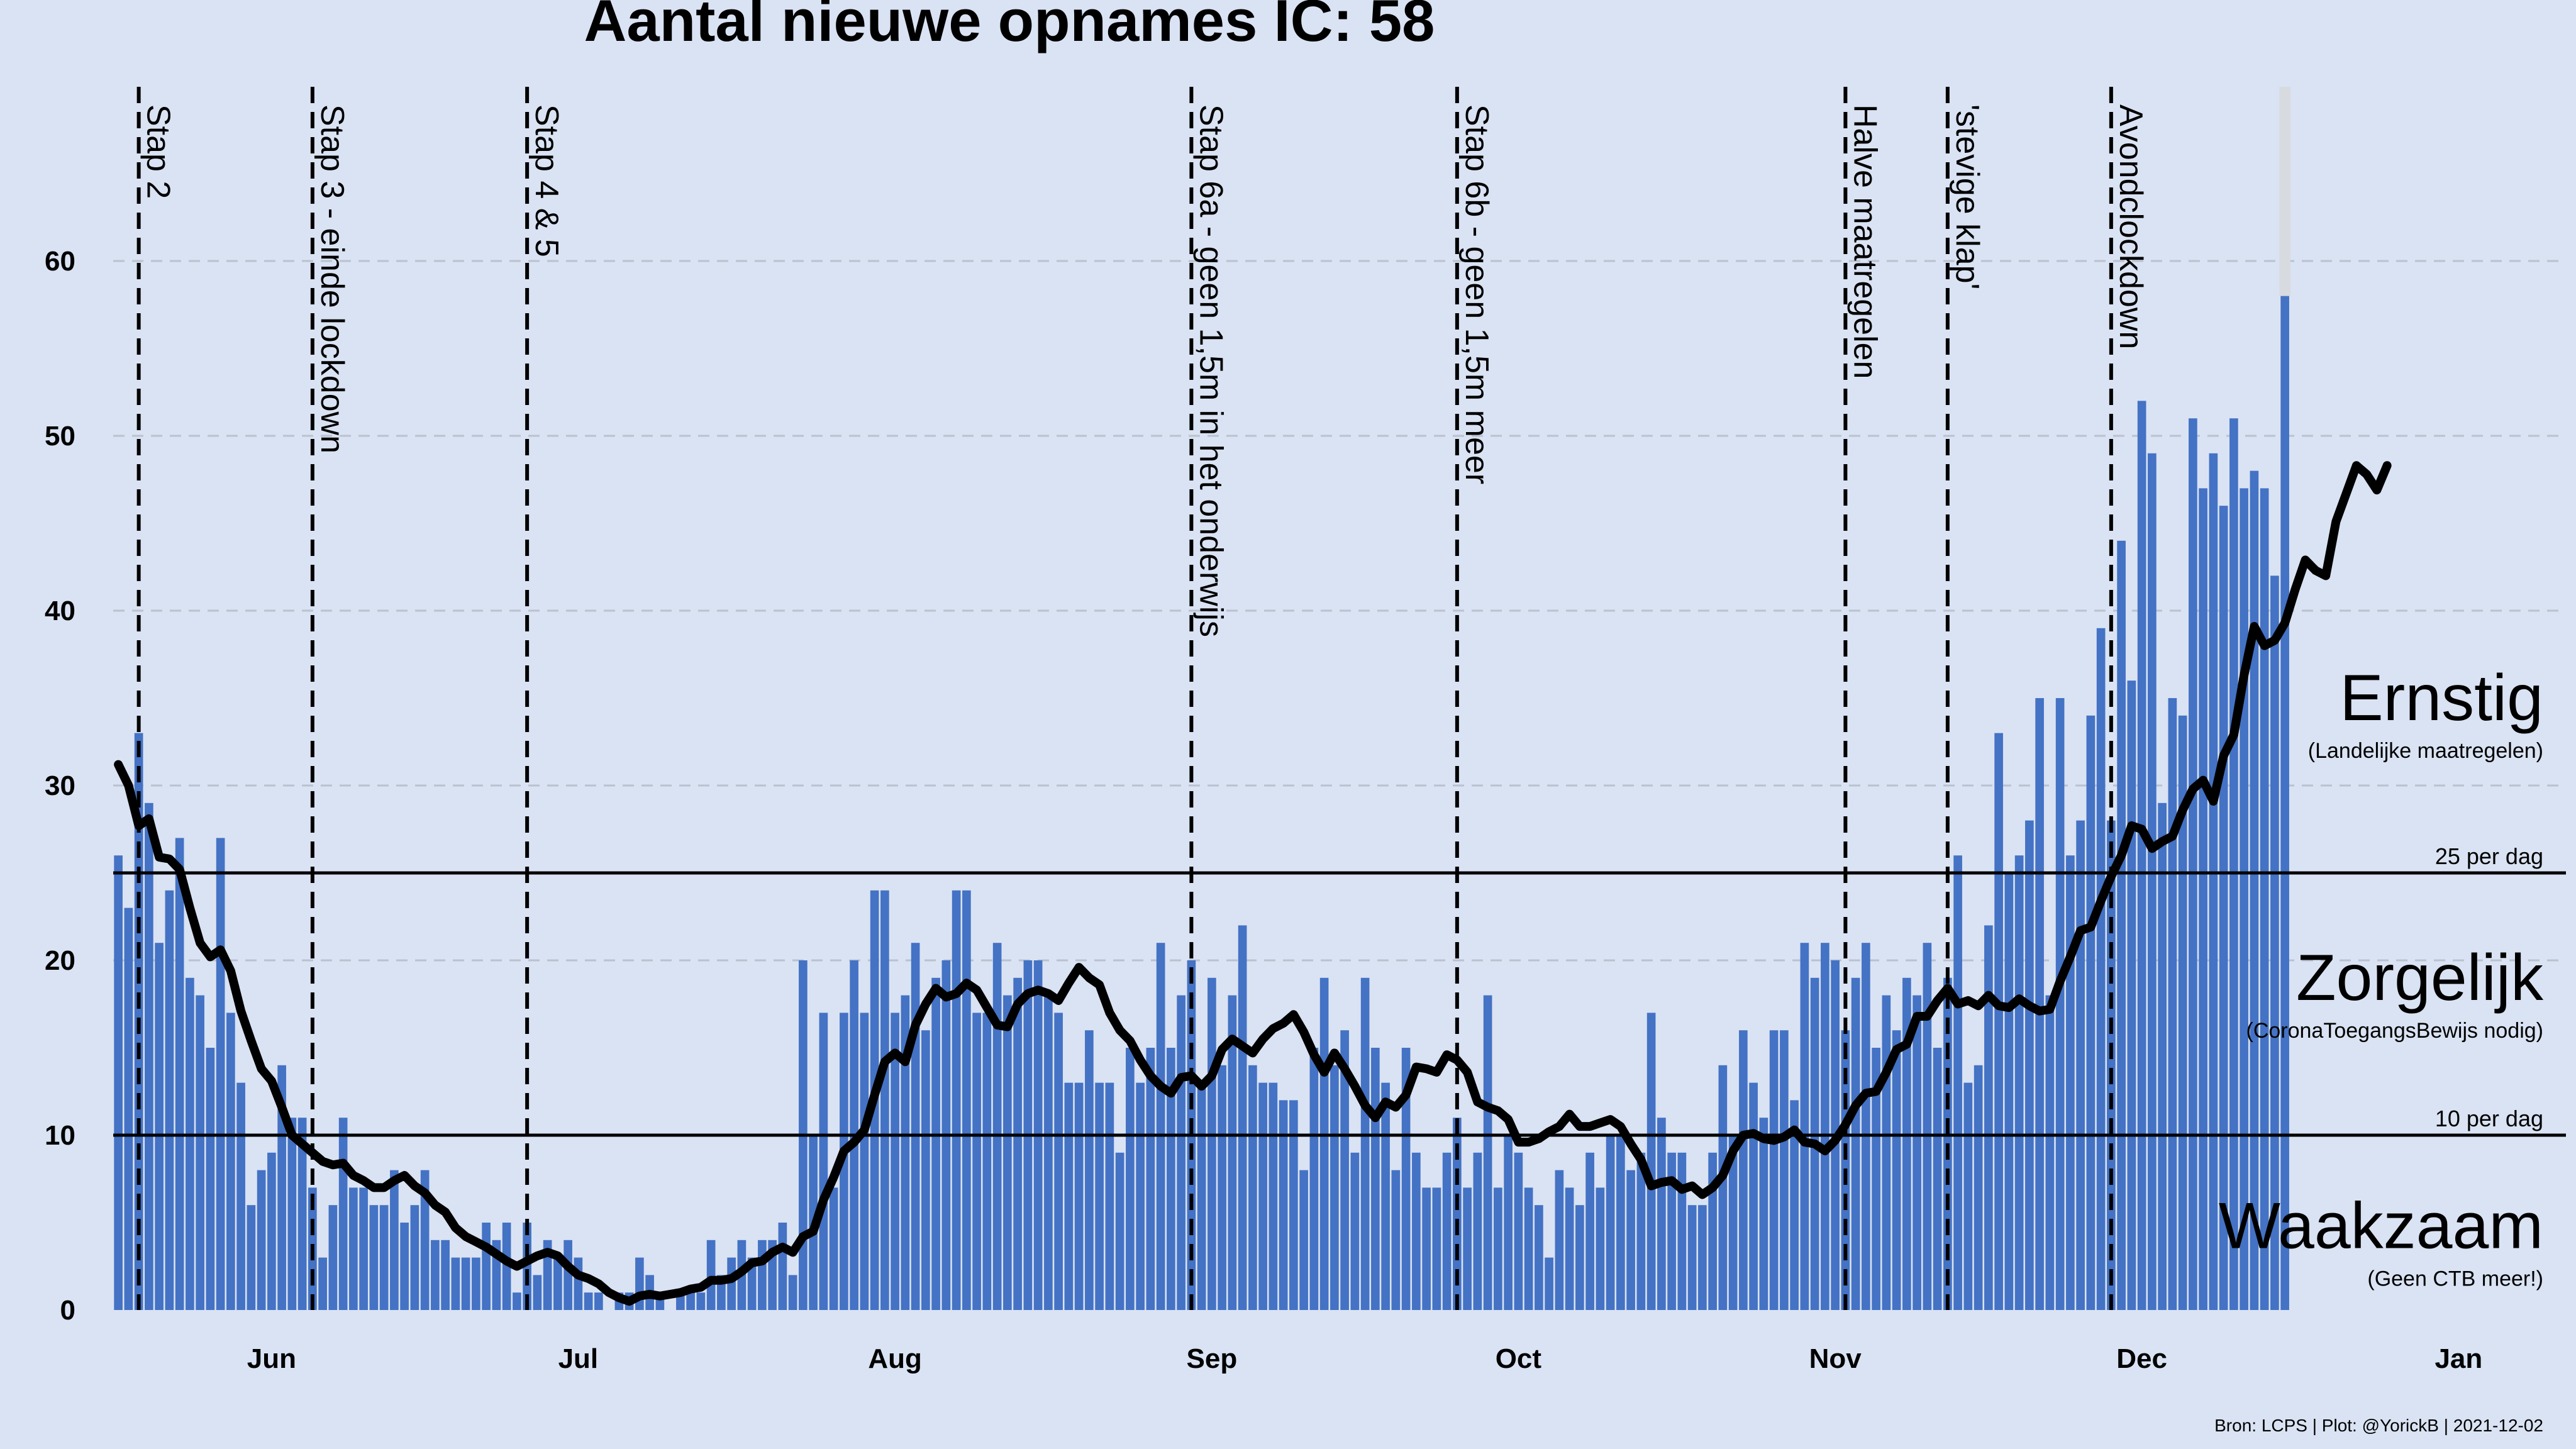 Image resolution: width=2576 pixels, height=1449 pixels. I want to click on x-tick-label: Sep, so click(1212, 1358).